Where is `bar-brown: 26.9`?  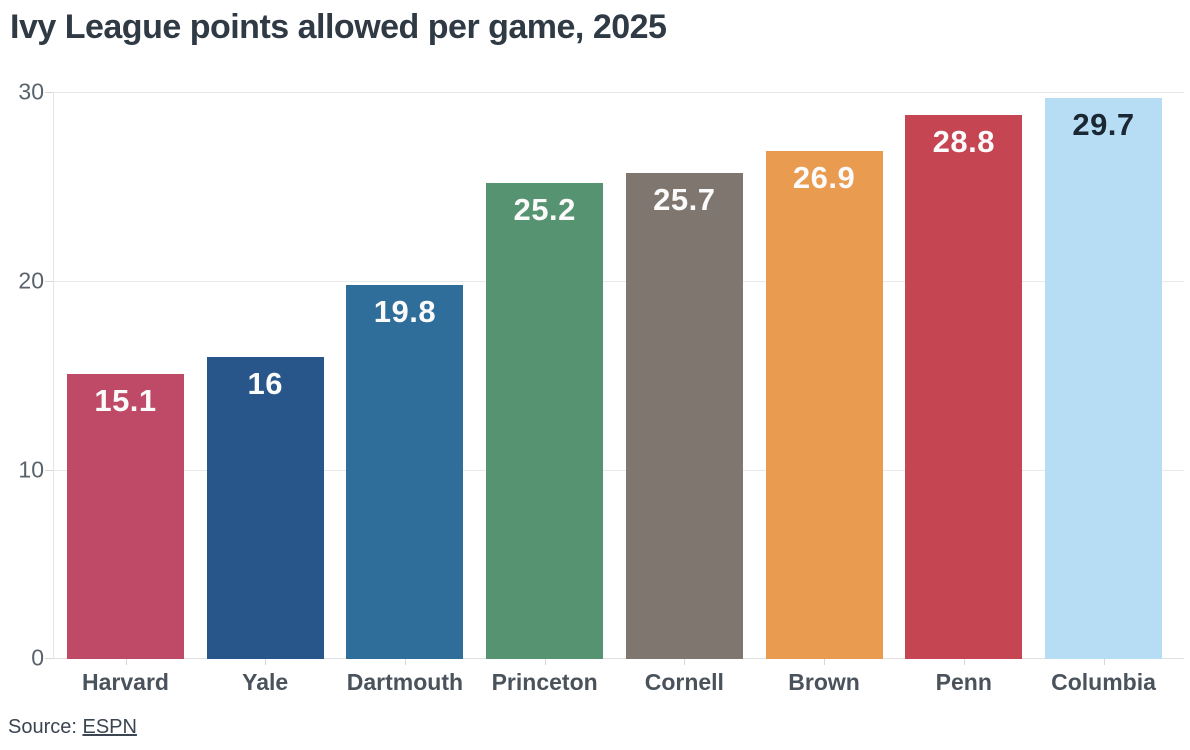 bar-brown: 26.9 is located at coordinates (824, 404).